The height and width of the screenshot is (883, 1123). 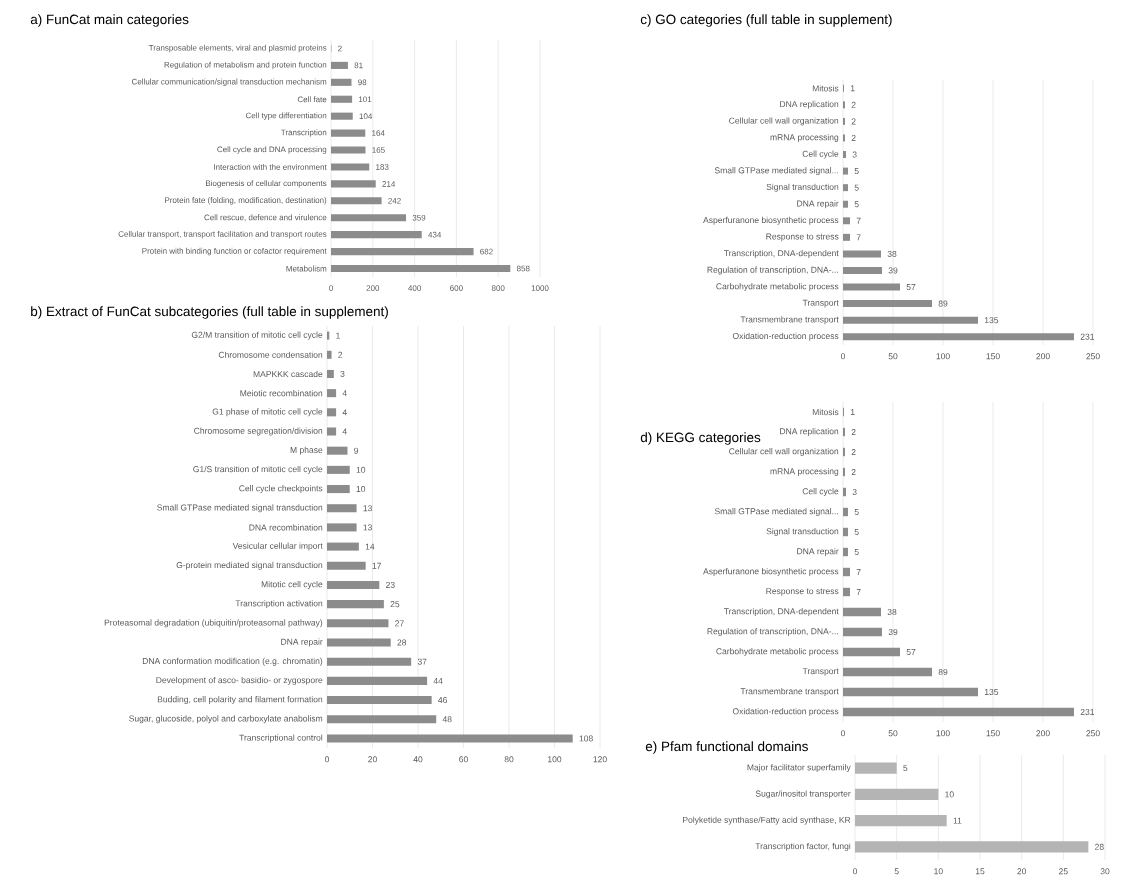 What do you see at coordinates (1087, 712) in the screenshot?
I see `data-label: 231` at bounding box center [1087, 712].